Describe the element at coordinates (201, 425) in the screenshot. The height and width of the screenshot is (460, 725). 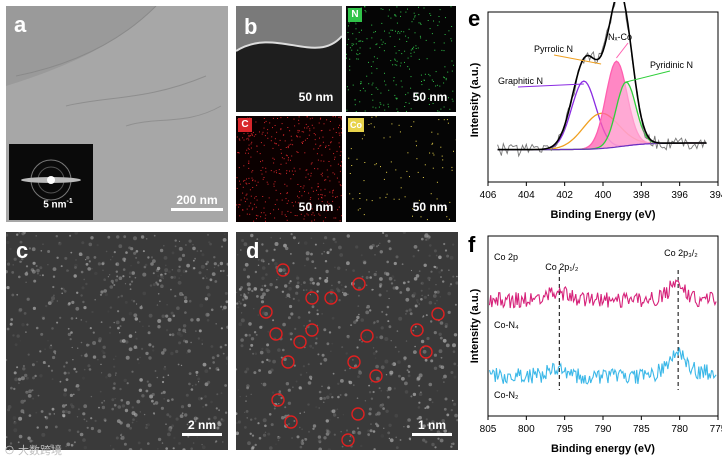
I see `scale-text-c: 2 nm` at that location.